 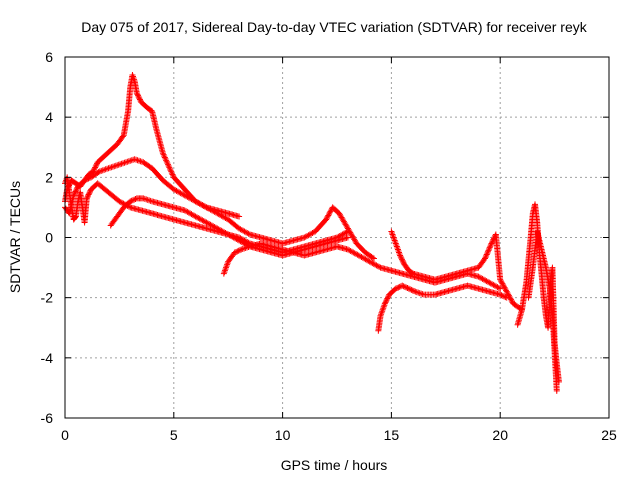 I want to click on x-tick-label: 20, so click(x=500, y=435).